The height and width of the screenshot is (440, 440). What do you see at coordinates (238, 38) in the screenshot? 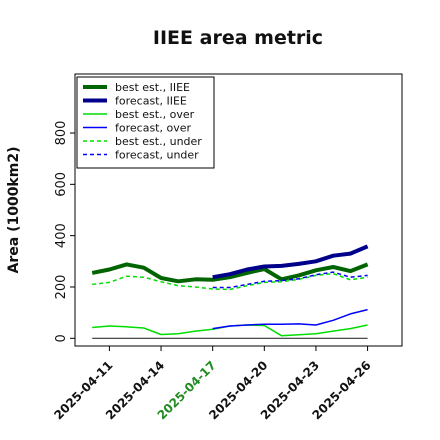
I see `chart-title: IIEE area metric` at bounding box center [238, 38].